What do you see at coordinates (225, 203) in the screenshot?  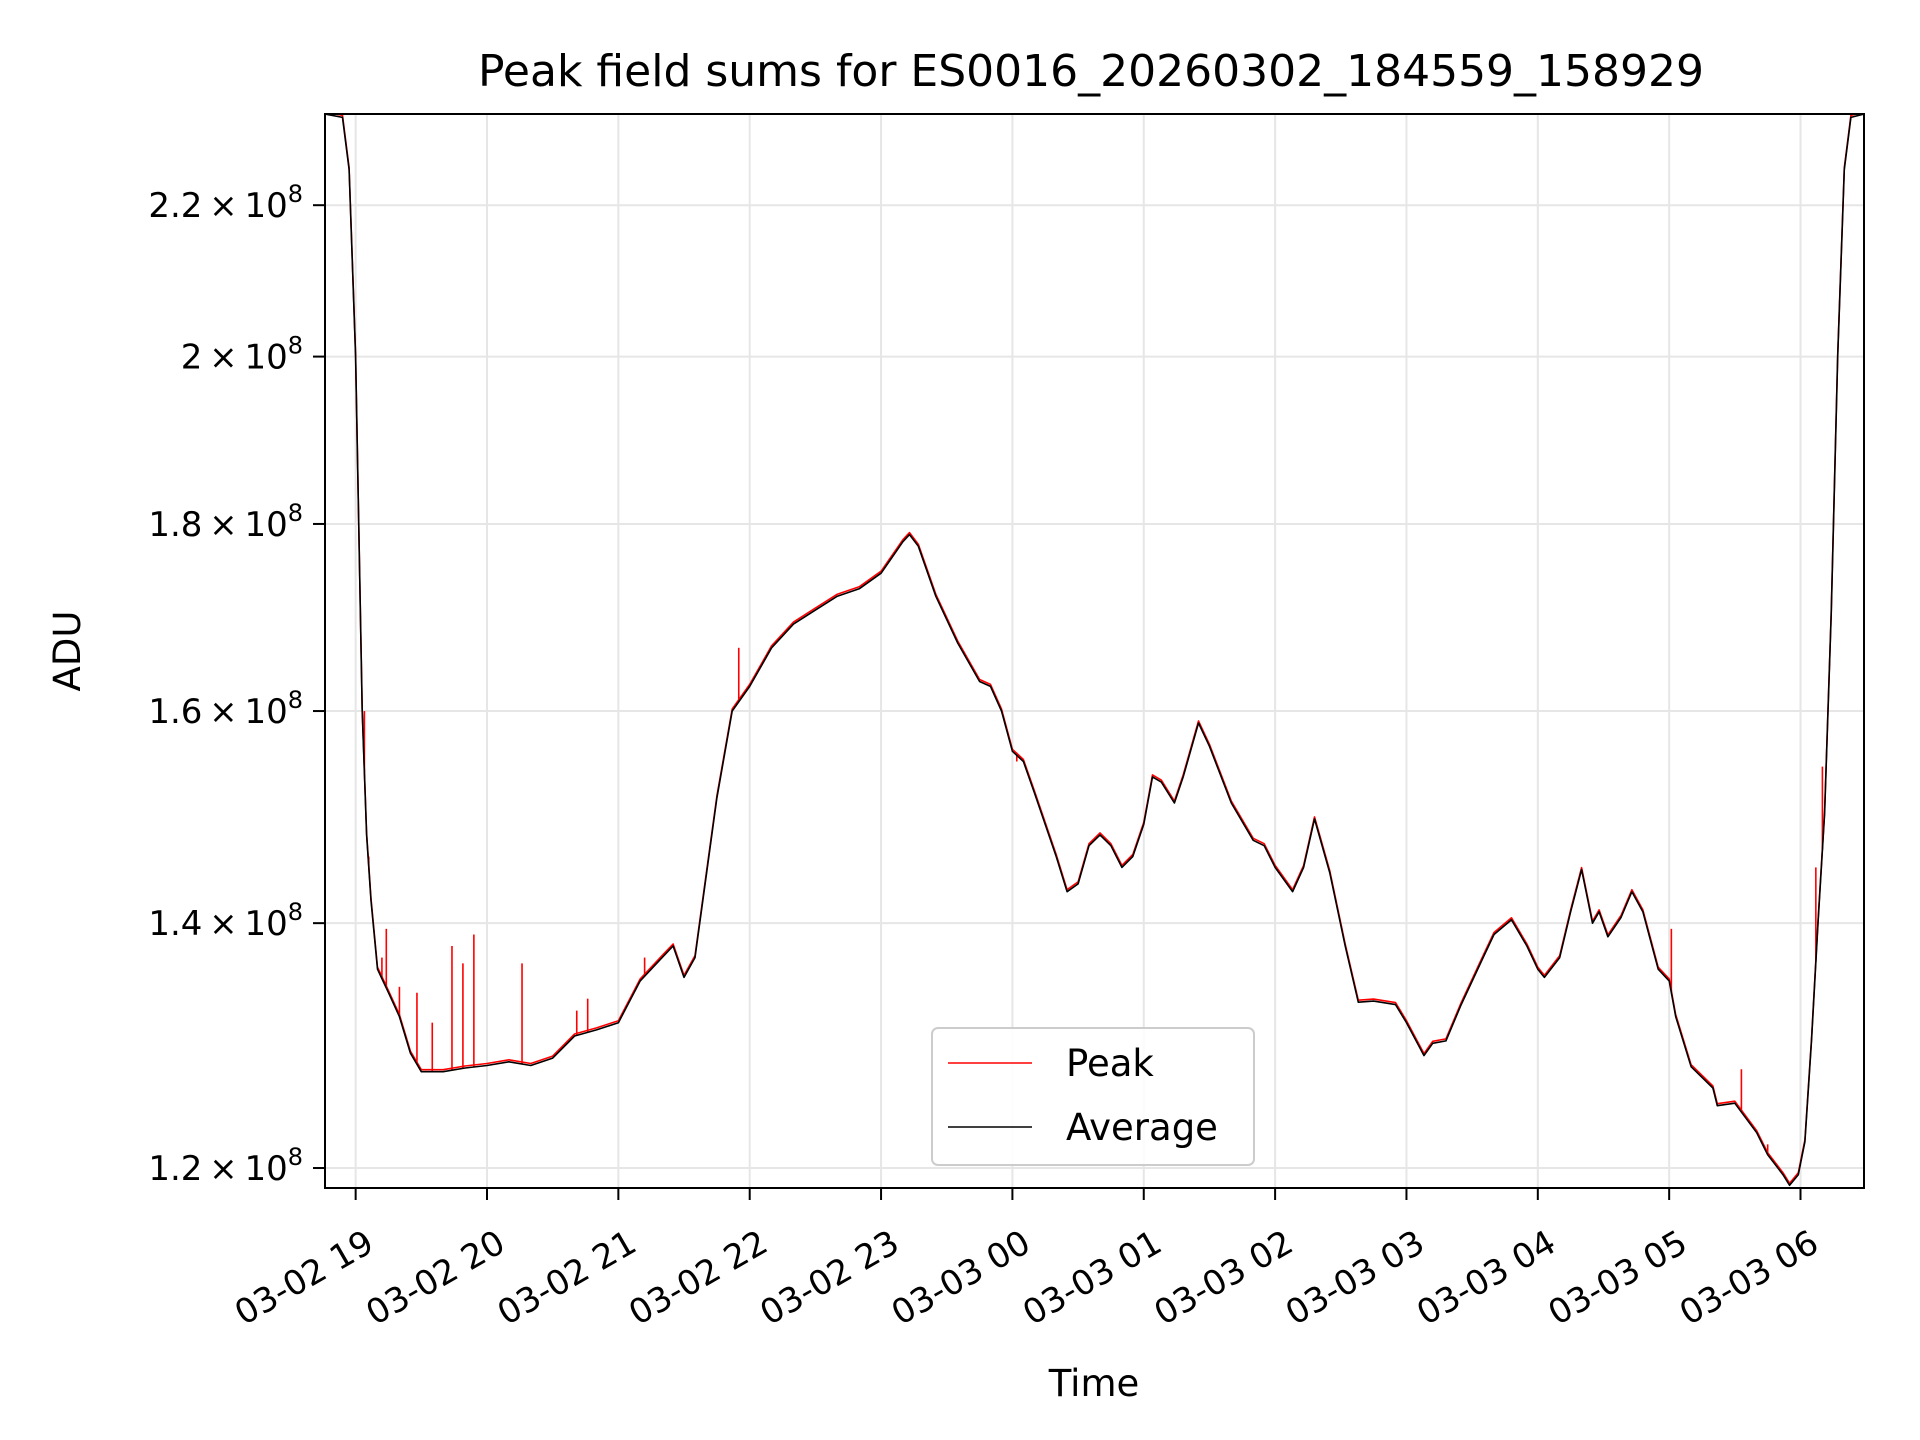 I see `y-tick-label: 2.2 × 108` at bounding box center [225, 203].